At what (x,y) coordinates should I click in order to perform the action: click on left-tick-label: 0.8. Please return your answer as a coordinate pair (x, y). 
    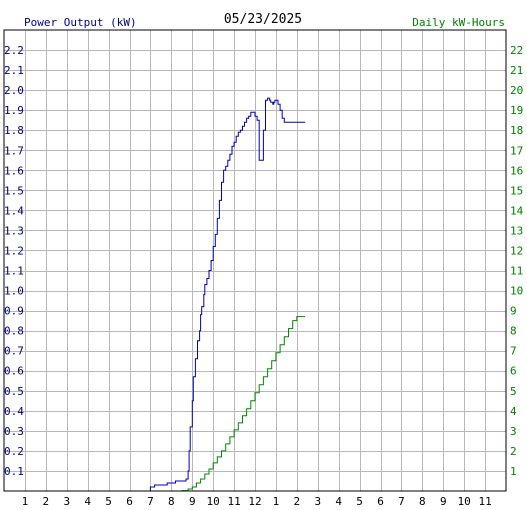
    Looking at the image, I should click on (14, 331).